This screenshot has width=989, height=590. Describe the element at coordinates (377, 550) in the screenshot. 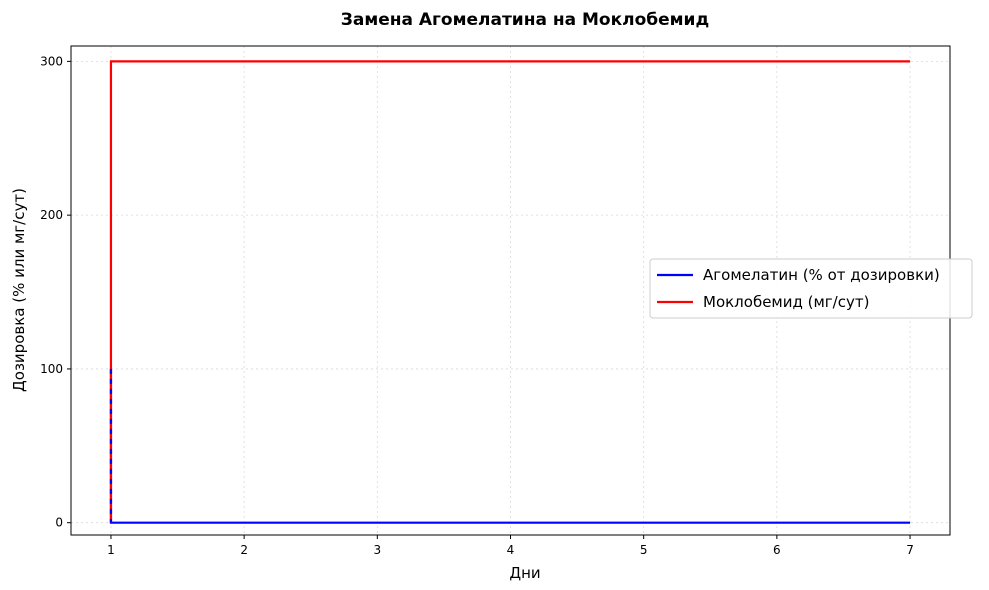

I see `x-tick-label: 3` at that location.